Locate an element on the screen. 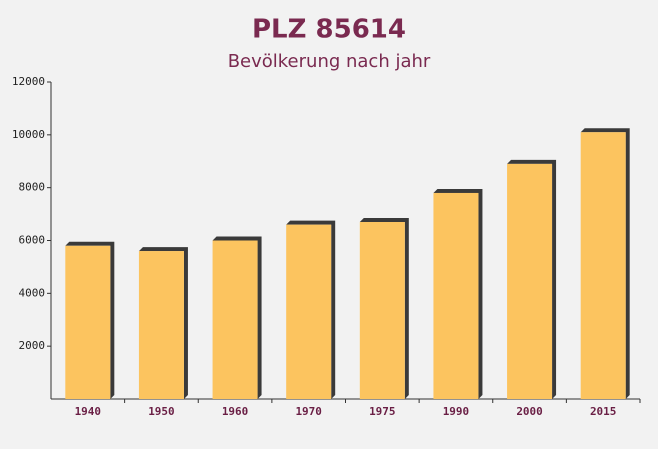  y-tick-label: 6000 is located at coordinates (32, 240).